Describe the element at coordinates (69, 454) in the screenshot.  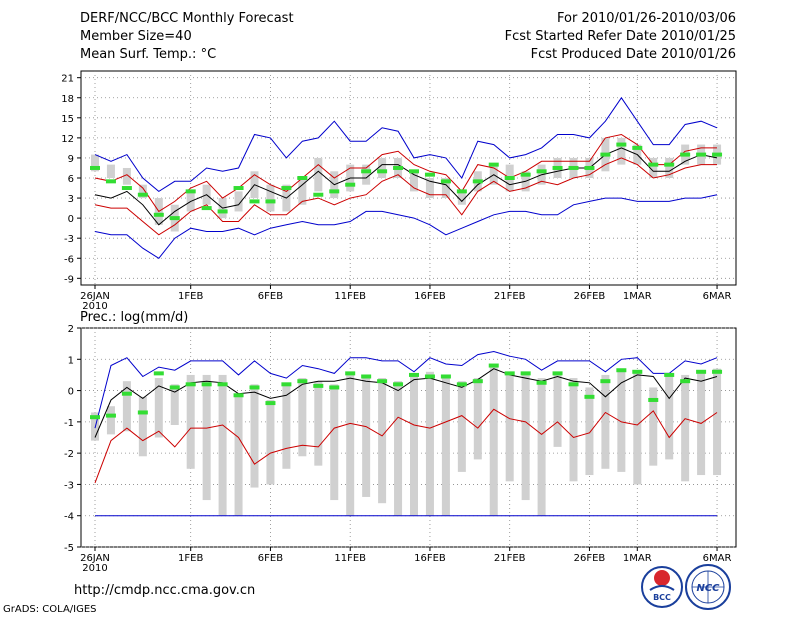
I see `y-tick-label: -2` at that location.